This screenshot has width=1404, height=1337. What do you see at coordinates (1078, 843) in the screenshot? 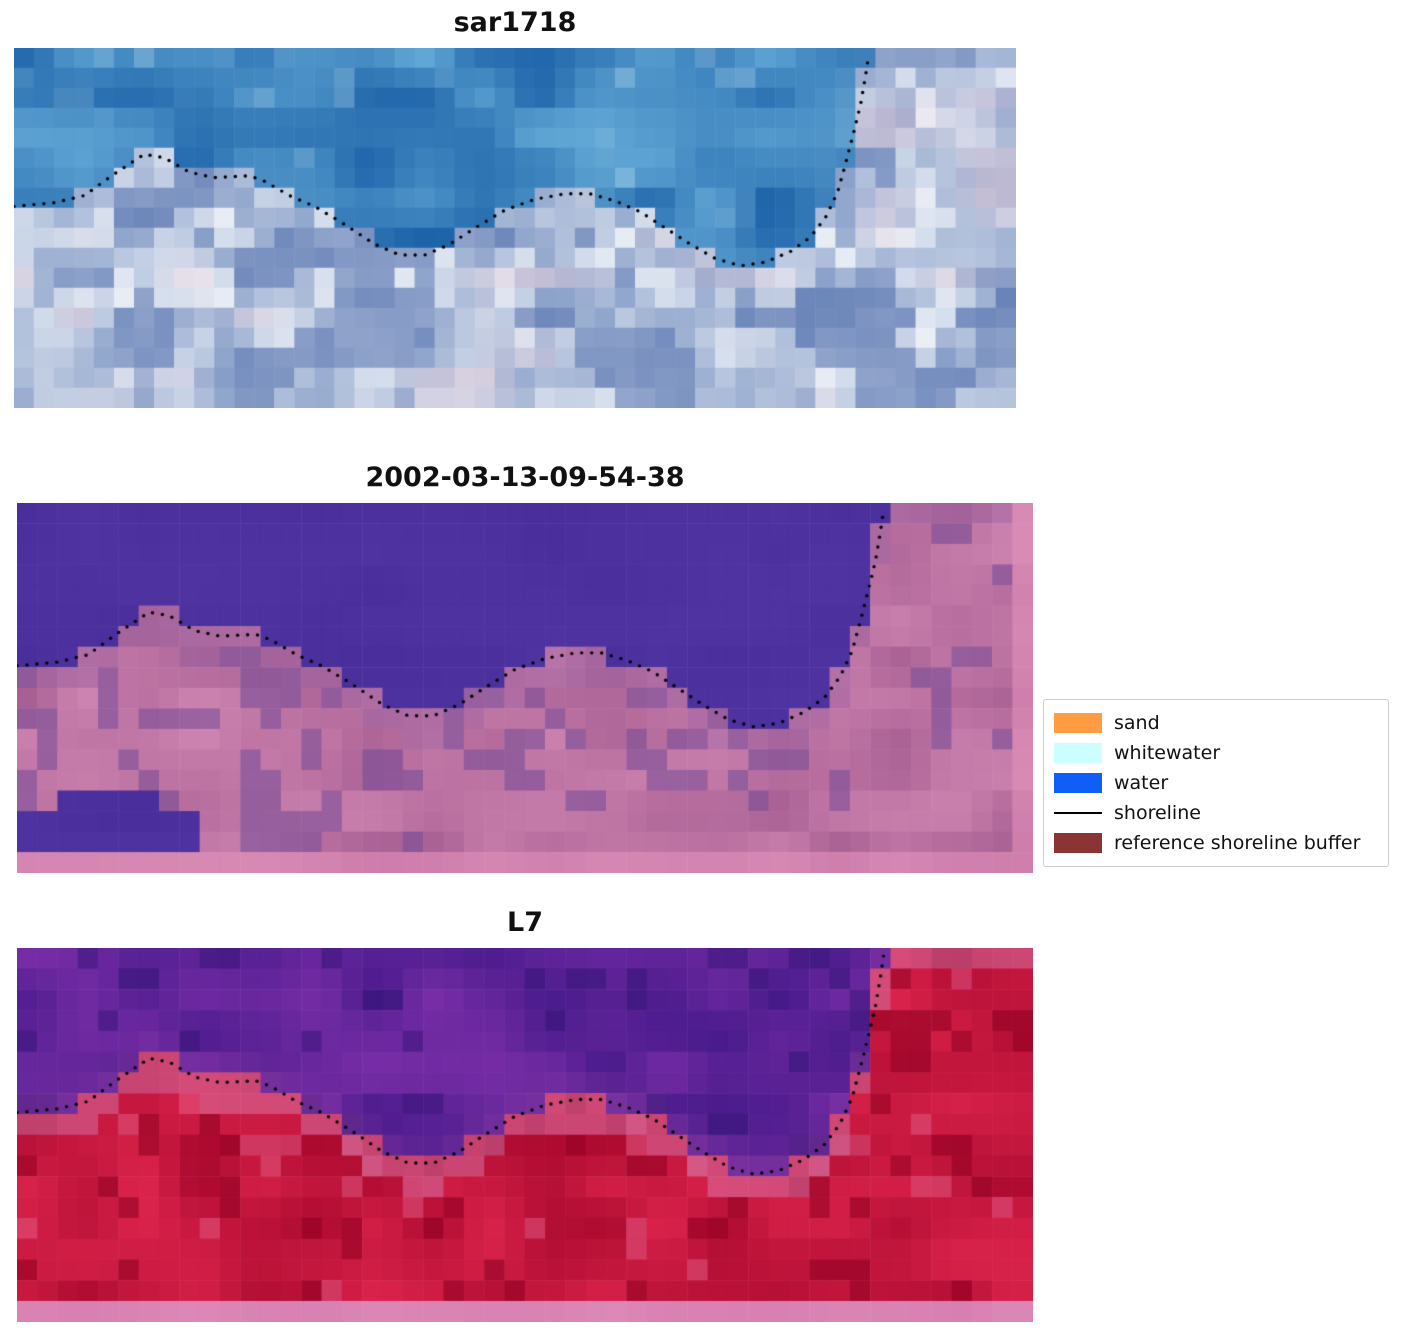
I see `reference-shoreline-buffer-swatch` at bounding box center [1078, 843].